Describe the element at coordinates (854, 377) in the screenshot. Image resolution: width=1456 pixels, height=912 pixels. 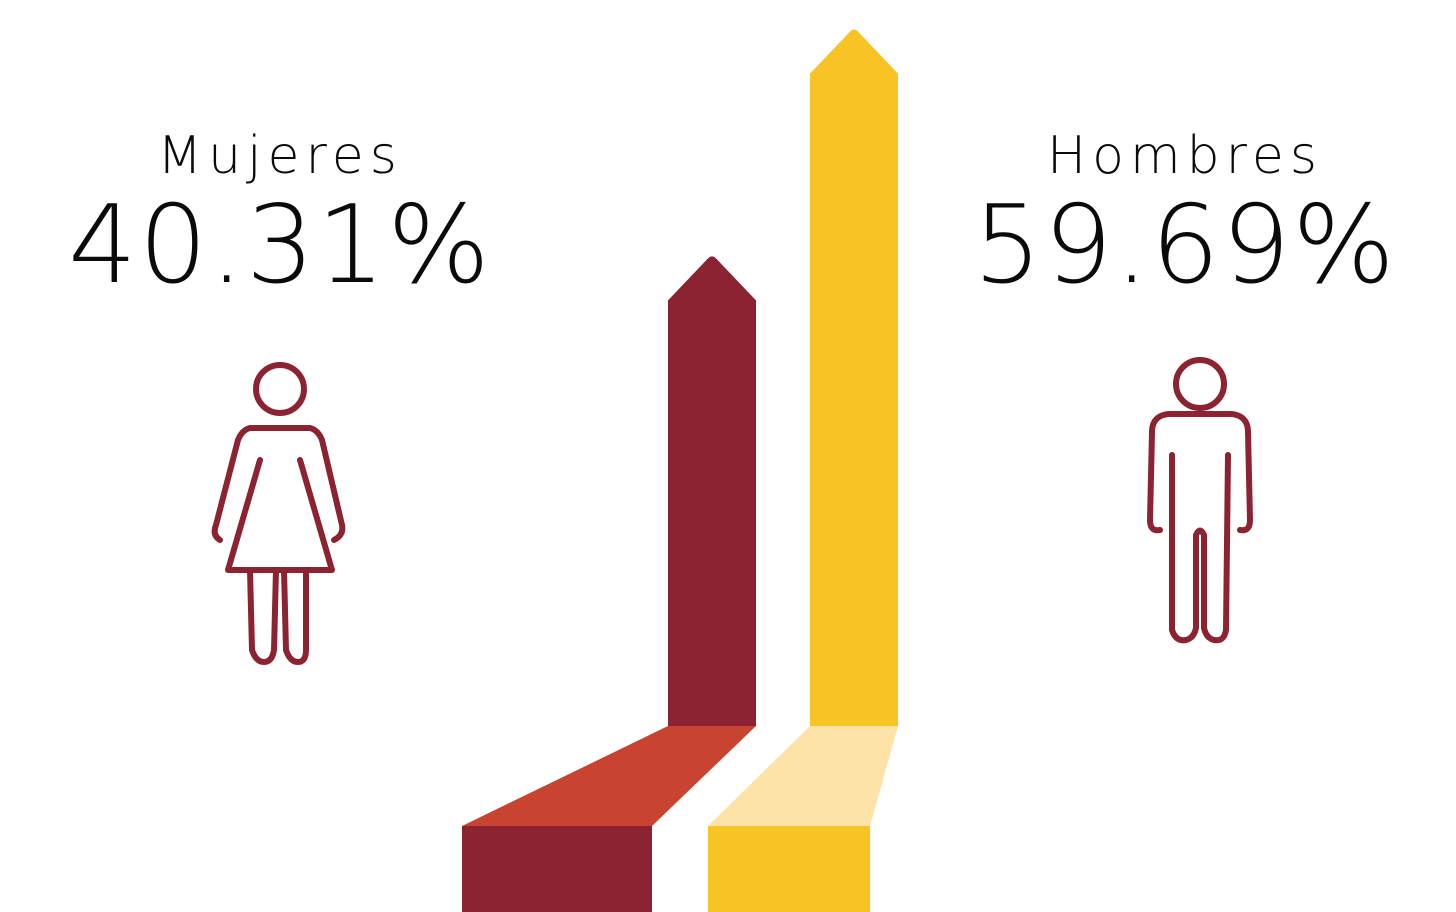
I see `bar-hombres` at that location.